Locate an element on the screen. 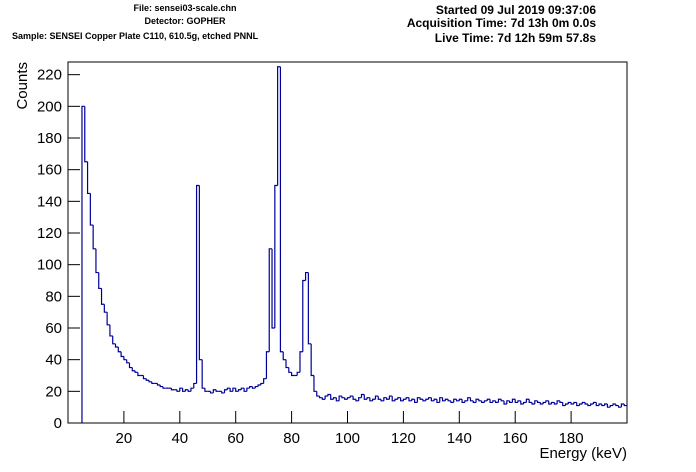 Image resolution: width=696 pixels, height=472 pixels. y-tick-label: 80 is located at coordinates (53, 296).